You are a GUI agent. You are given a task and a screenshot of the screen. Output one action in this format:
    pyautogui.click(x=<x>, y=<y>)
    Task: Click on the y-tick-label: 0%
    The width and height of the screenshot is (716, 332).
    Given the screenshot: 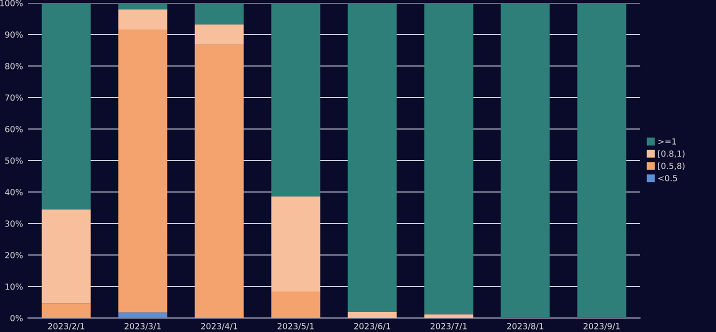 What is the action you would take?
    pyautogui.click(x=16, y=318)
    